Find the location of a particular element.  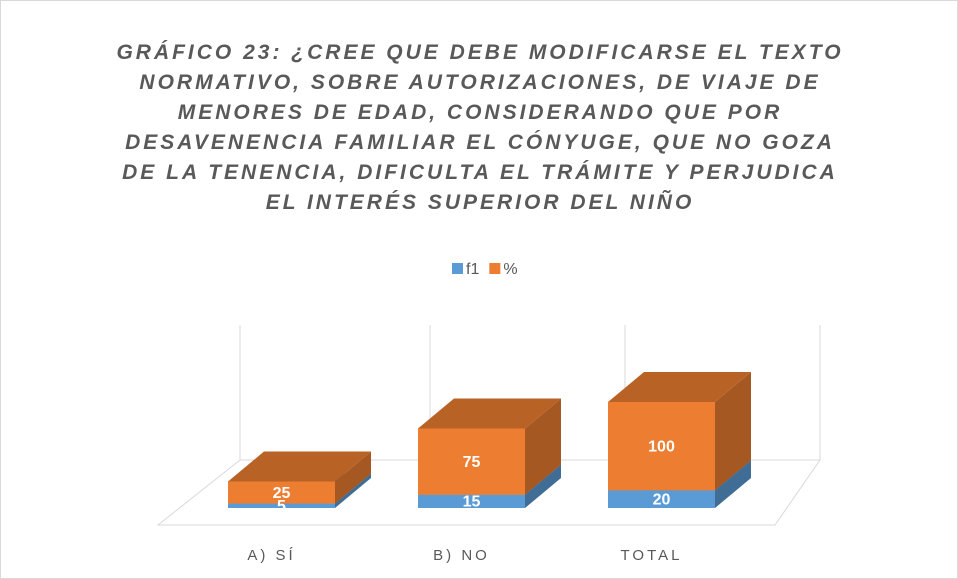

data-label: 75 is located at coordinates (472, 462).